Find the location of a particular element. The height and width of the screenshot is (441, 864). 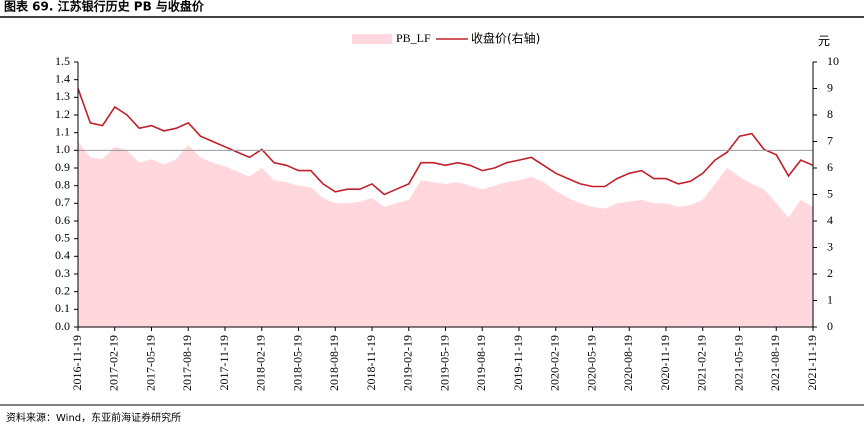

chart-title: 图表 69. 江苏银行历史 PB 与收盘价 is located at coordinates (104, 7).